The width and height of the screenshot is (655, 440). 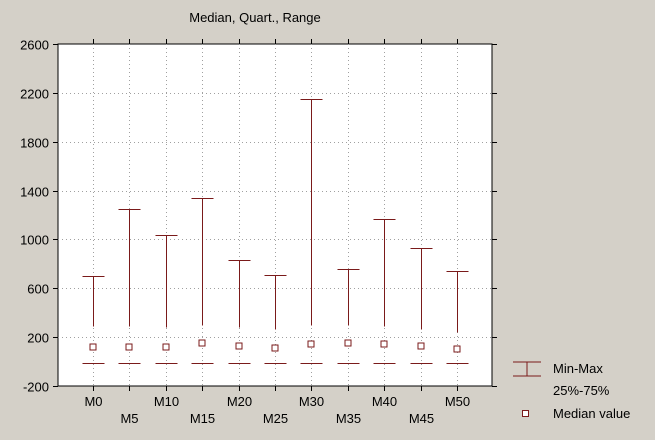 I want to click on y-tick-label: 200, so click(x=38, y=338).